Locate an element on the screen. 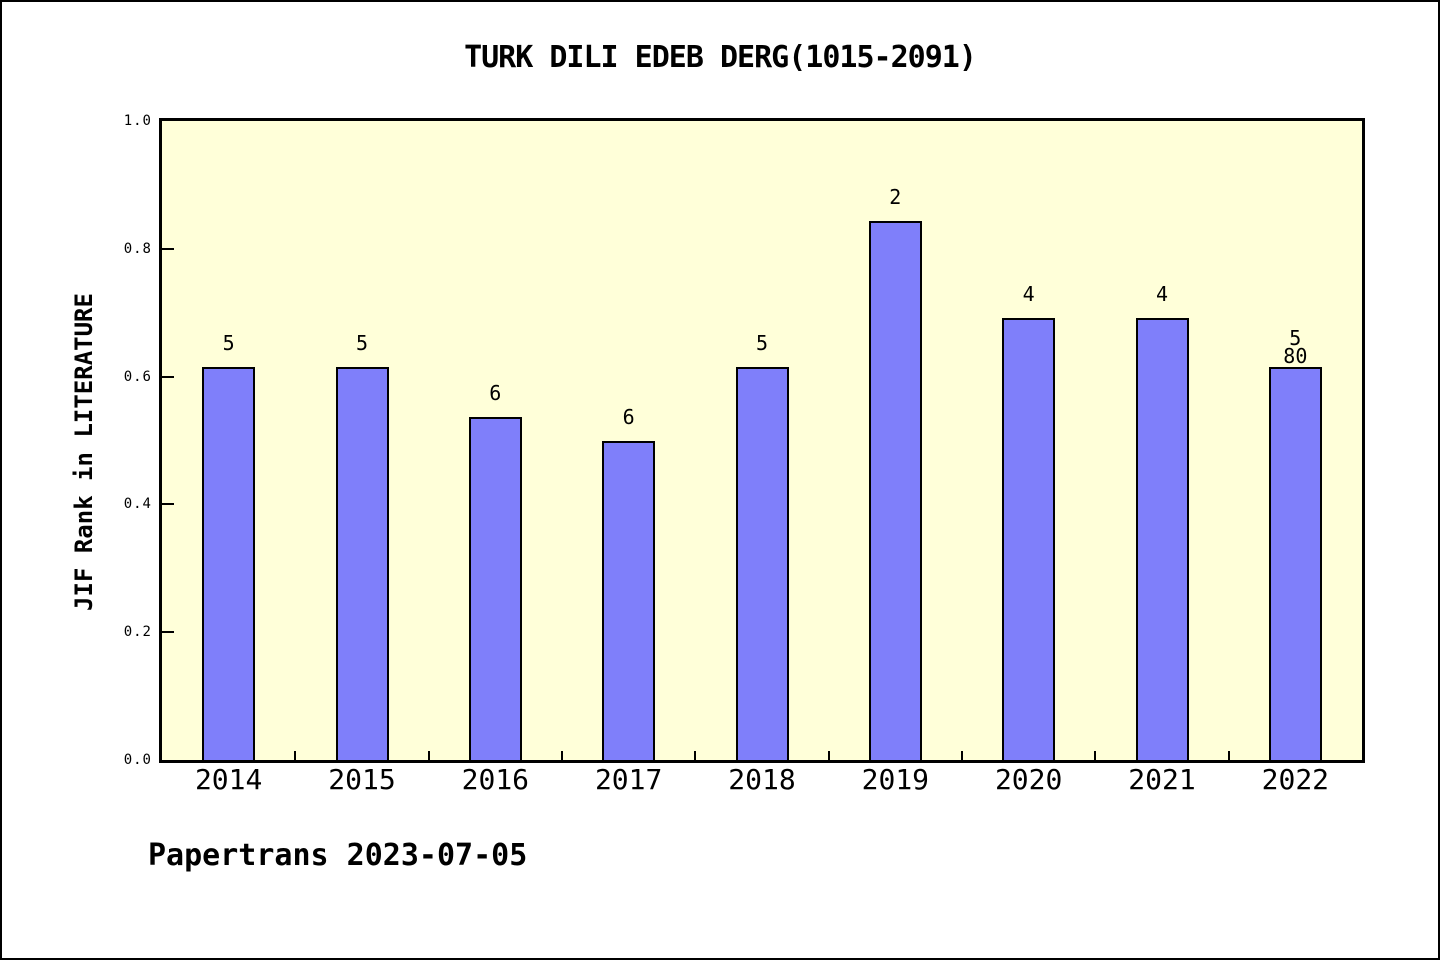  x-tick-label-2017: 2017 is located at coordinates (628, 779).